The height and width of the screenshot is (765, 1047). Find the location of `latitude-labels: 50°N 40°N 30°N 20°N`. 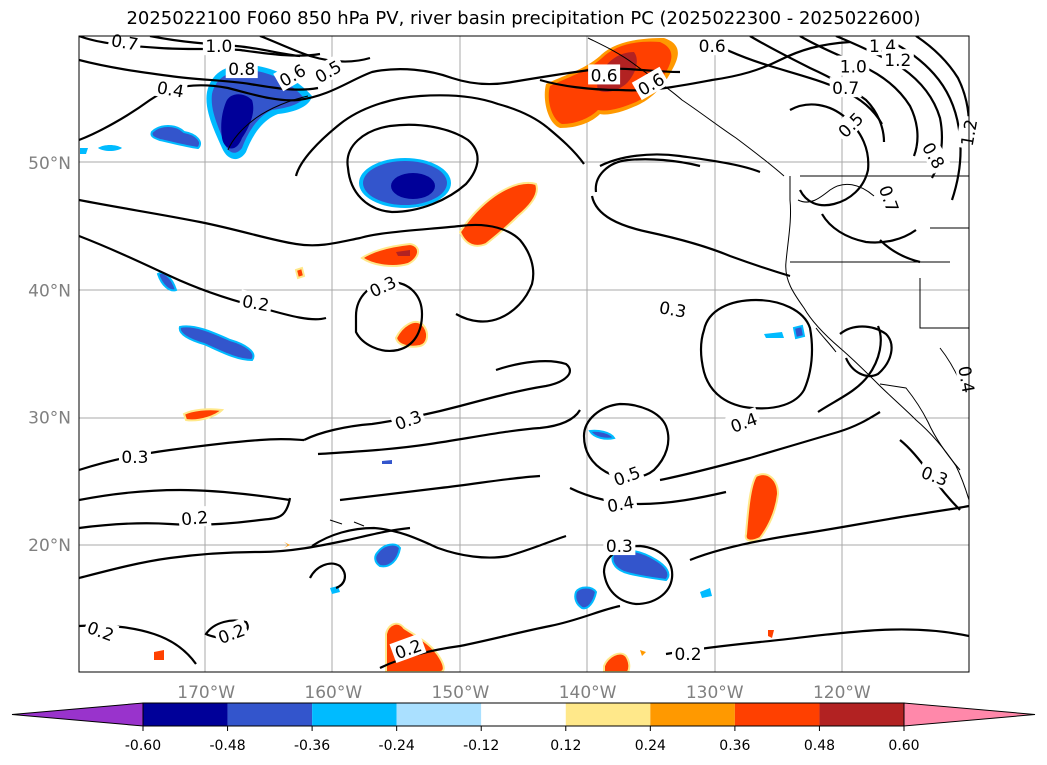

latitude-labels: 50°N 40°N 30°N 20°N is located at coordinates (49, 355).